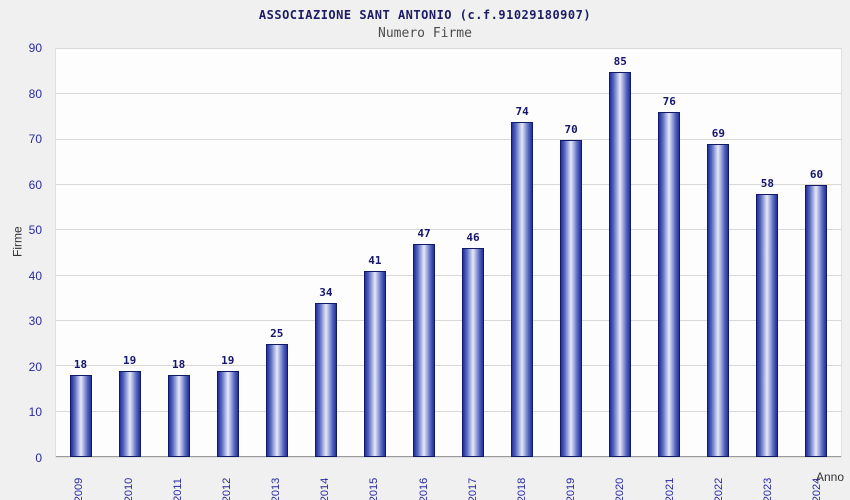  What do you see at coordinates (17, 241) in the screenshot?
I see `y-axis-title: Firme` at bounding box center [17, 241].